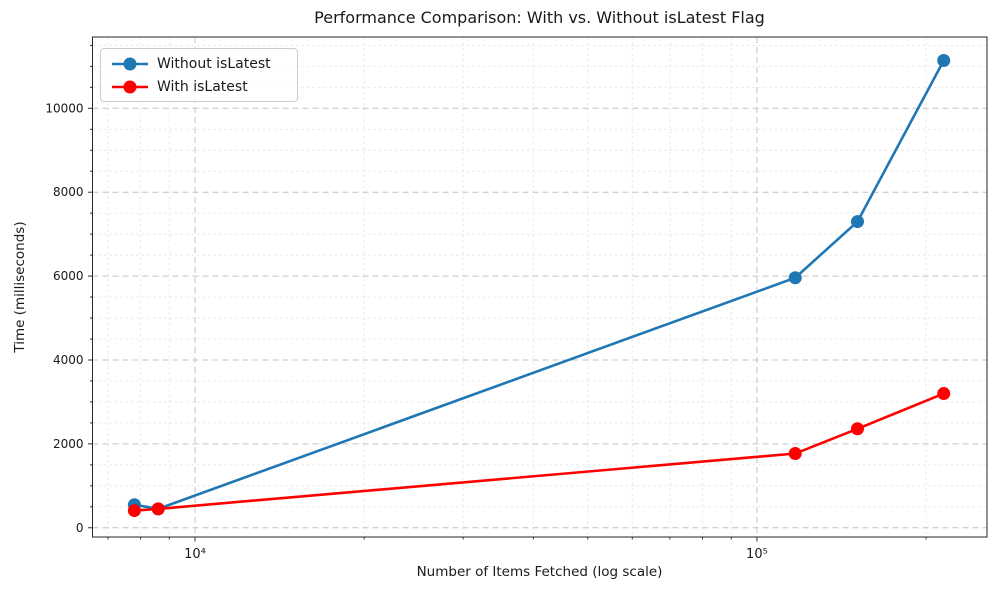 The height and width of the screenshot is (600, 1000). I want to click on legend-item-with-islatest: With isLatest, so click(199, 86).